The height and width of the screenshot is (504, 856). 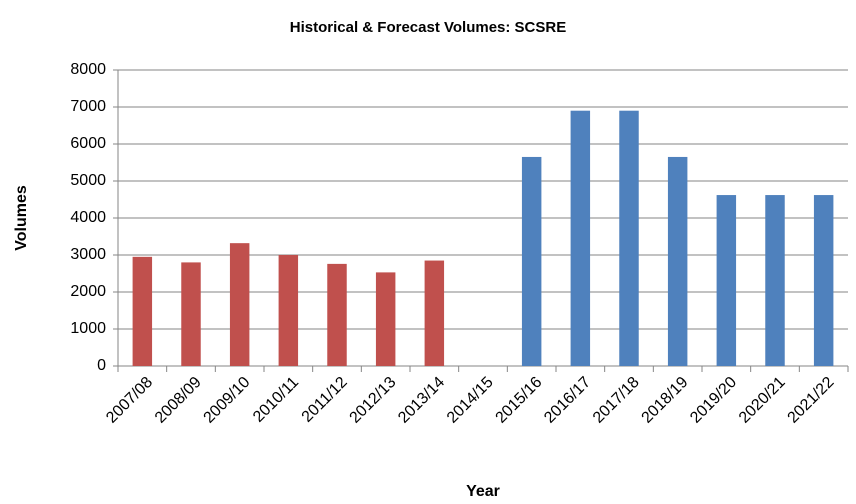 I want to click on x-tick-label: 2014/15, so click(x=470, y=400).